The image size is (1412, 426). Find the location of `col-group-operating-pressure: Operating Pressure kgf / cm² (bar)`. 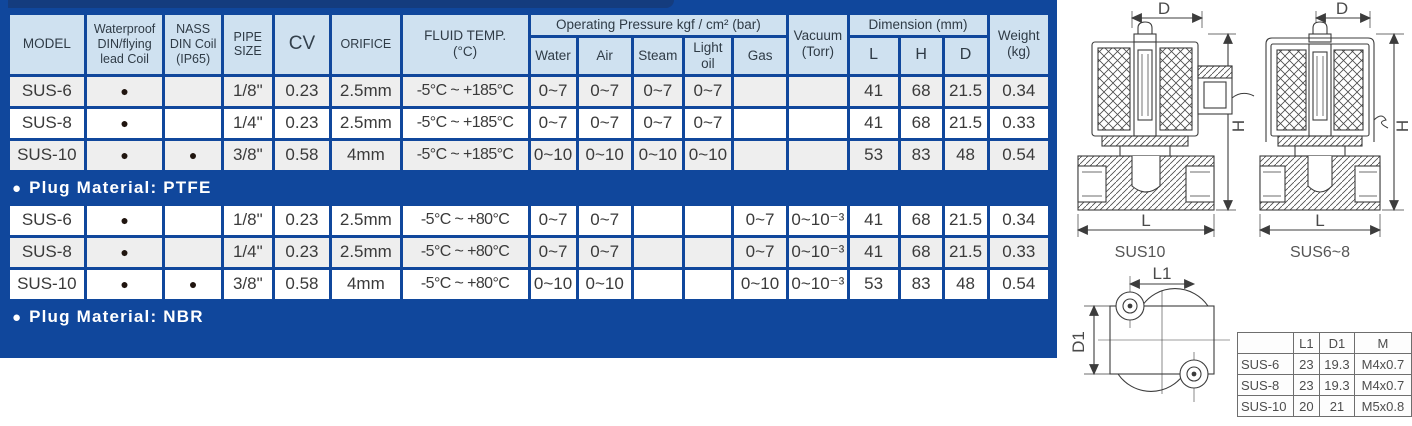

col-group-operating-pressure: Operating Pressure kgf / cm² (bar) is located at coordinates (658, 25).